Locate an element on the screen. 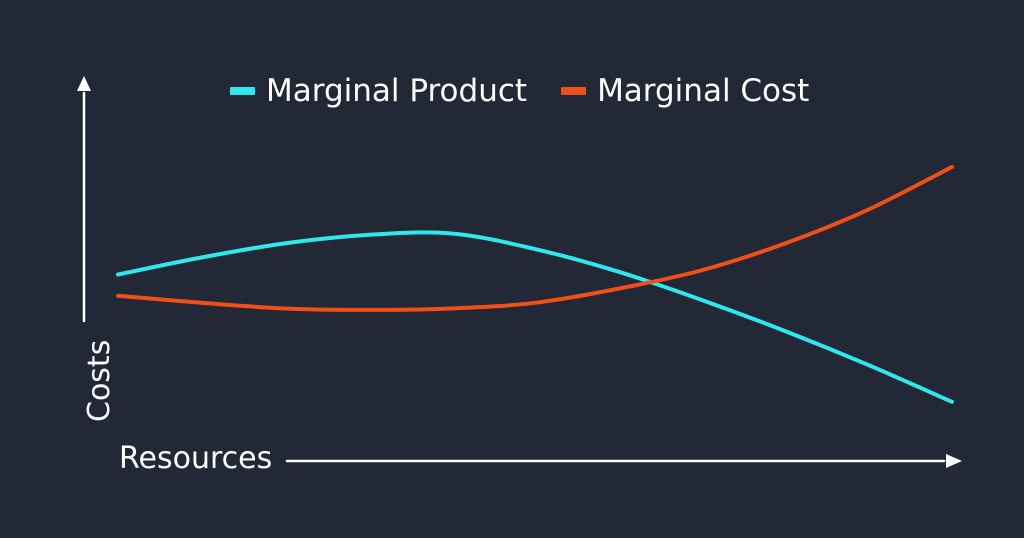 This screenshot has width=1024, height=538. legend-swatch-marginal-cost is located at coordinates (574, 91).